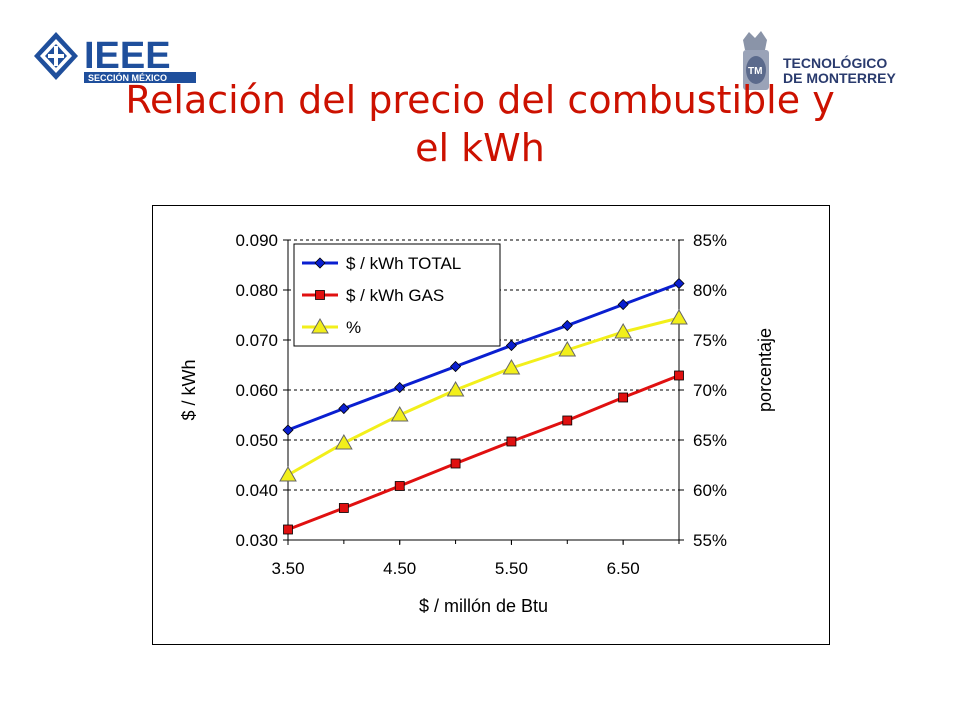 The height and width of the screenshot is (720, 960). What do you see at coordinates (835, 62) in the screenshot?
I see `tec-line-1: TECNOLÓGICO` at bounding box center [835, 62].